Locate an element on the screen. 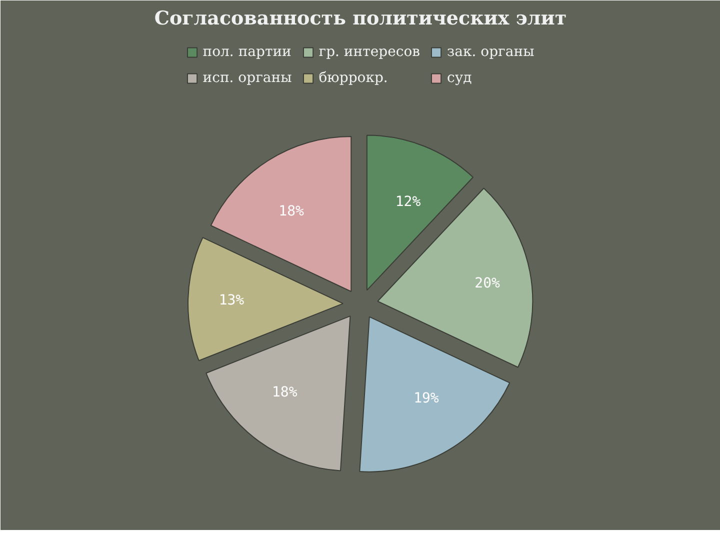  chart-title: Согласованность политических элит is located at coordinates (360, 19).